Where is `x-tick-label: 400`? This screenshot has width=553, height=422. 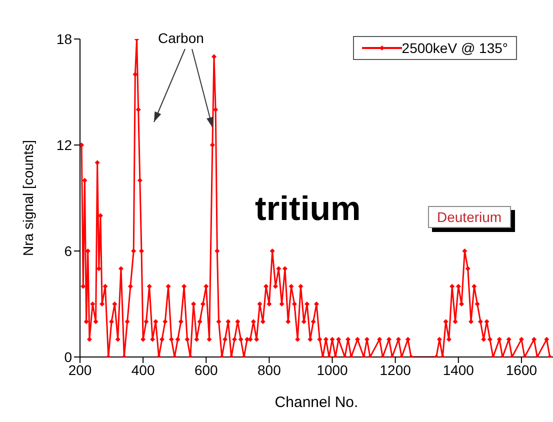
x-tick-label: 400 is located at coordinates (143, 370).